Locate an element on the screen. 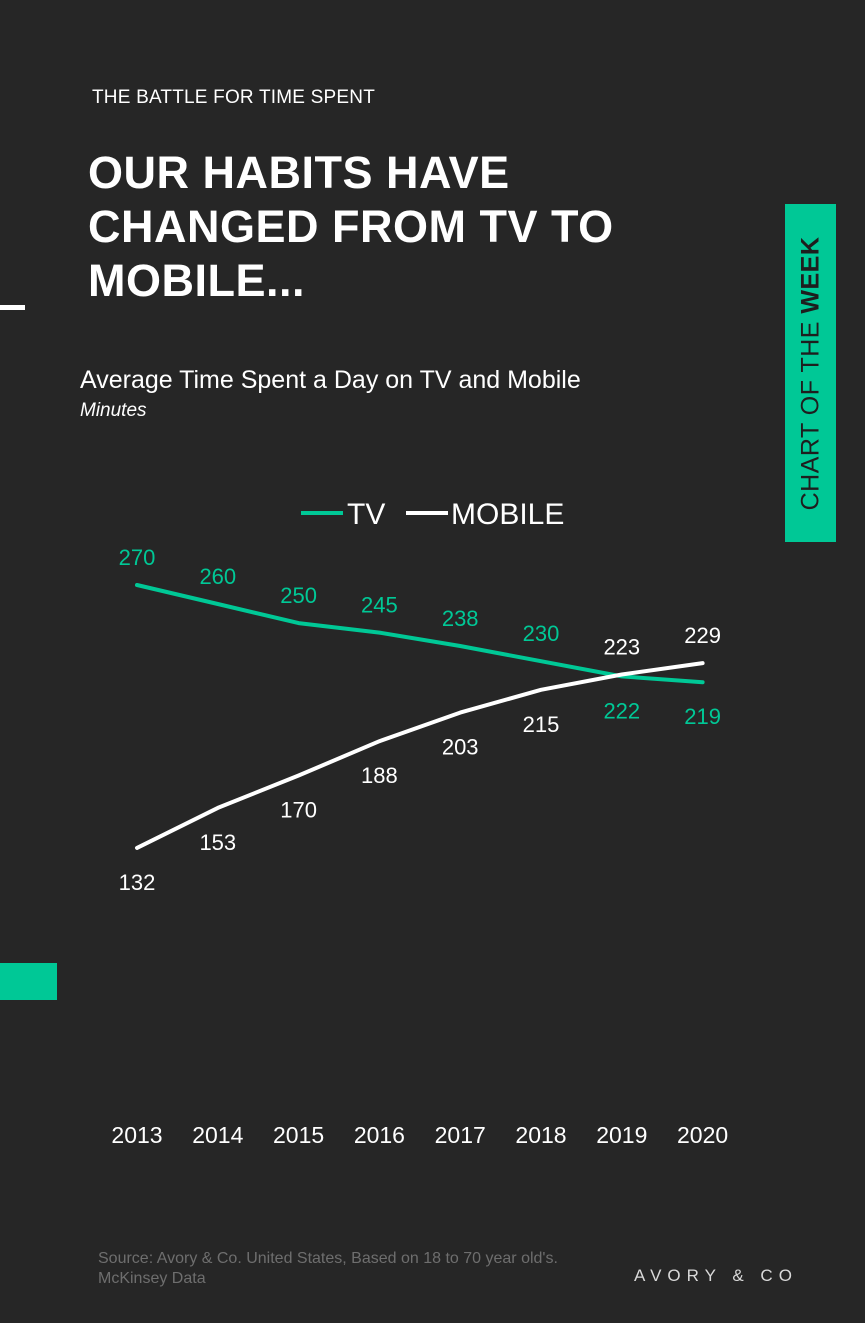  data-label-mobile-2019: 223 is located at coordinates (621, 647).